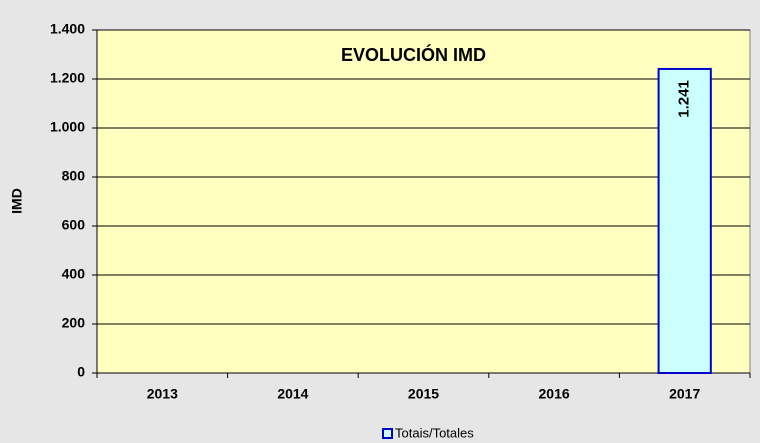 The image size is (760, 443). What do you see at coordinates (292, 394) in the screenshot?
I see `x-tick-label: 2014` at bounding box center [292, 394].